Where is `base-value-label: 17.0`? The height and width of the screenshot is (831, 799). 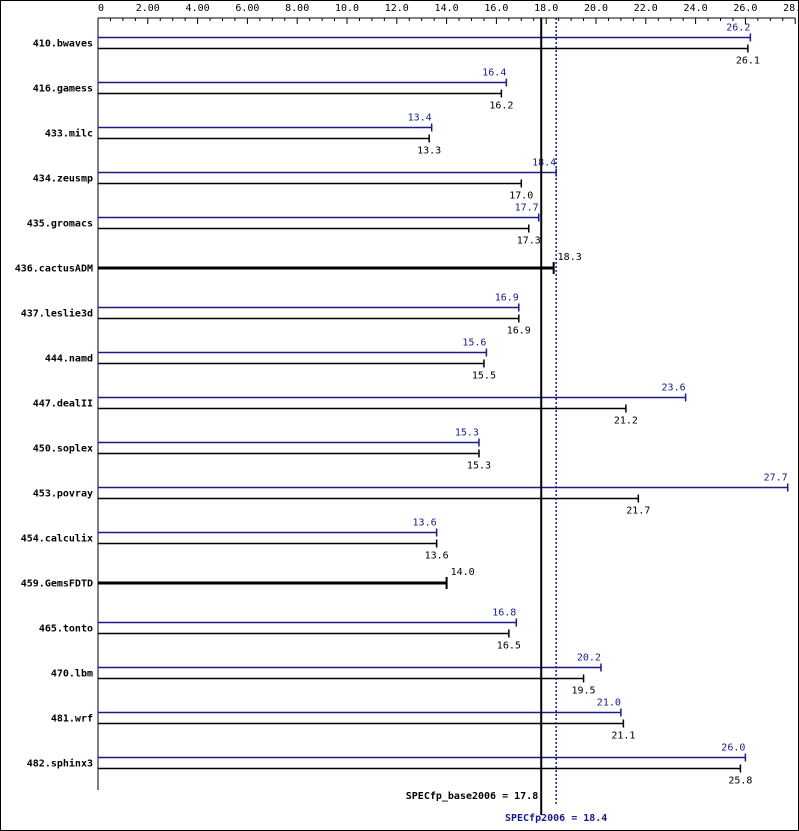
base-value-label: 17.0 is located at coordinates (521, 196).